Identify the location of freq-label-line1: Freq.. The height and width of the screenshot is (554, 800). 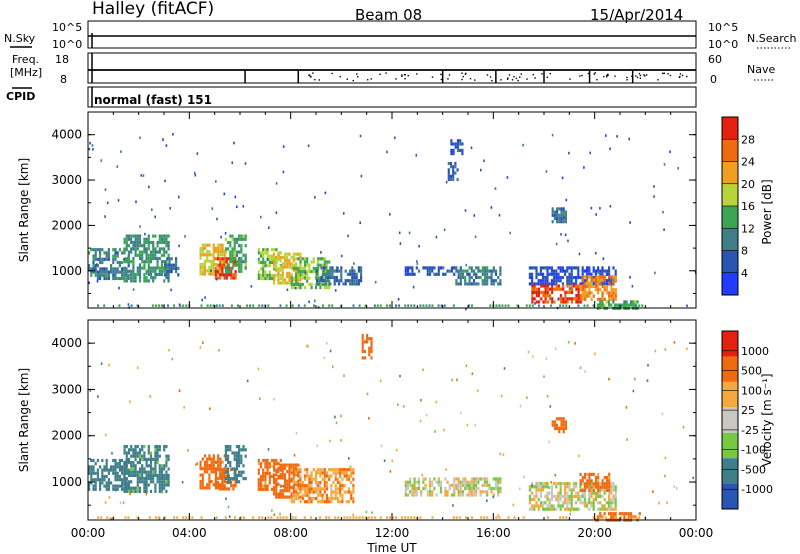
(25, 59).